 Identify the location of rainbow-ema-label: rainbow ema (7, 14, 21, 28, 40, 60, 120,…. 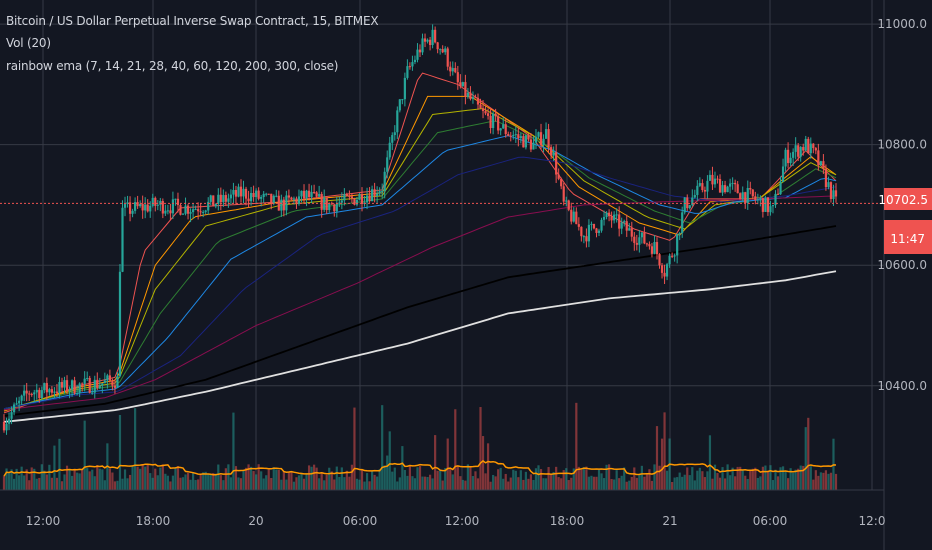
(172, 66).